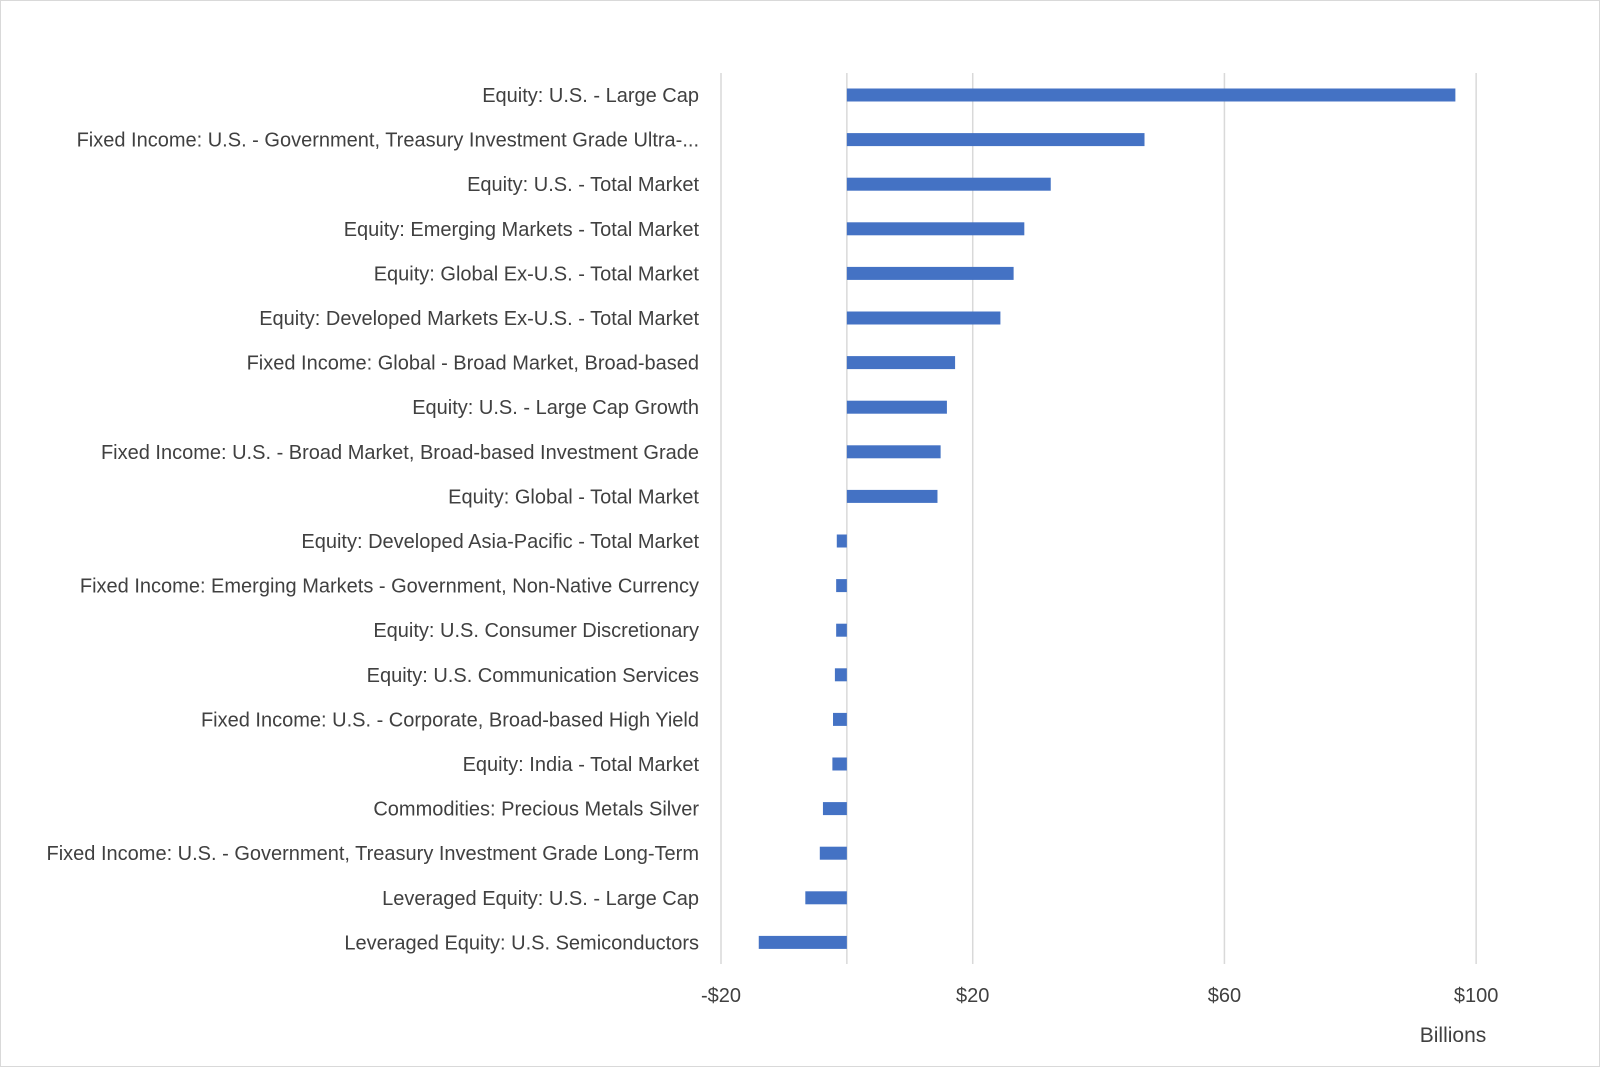 The width and height of the screenshot is (1600, 1068). I want to click on category-label: Equity: Emerging Markets - Total Market, so click(522, 230).